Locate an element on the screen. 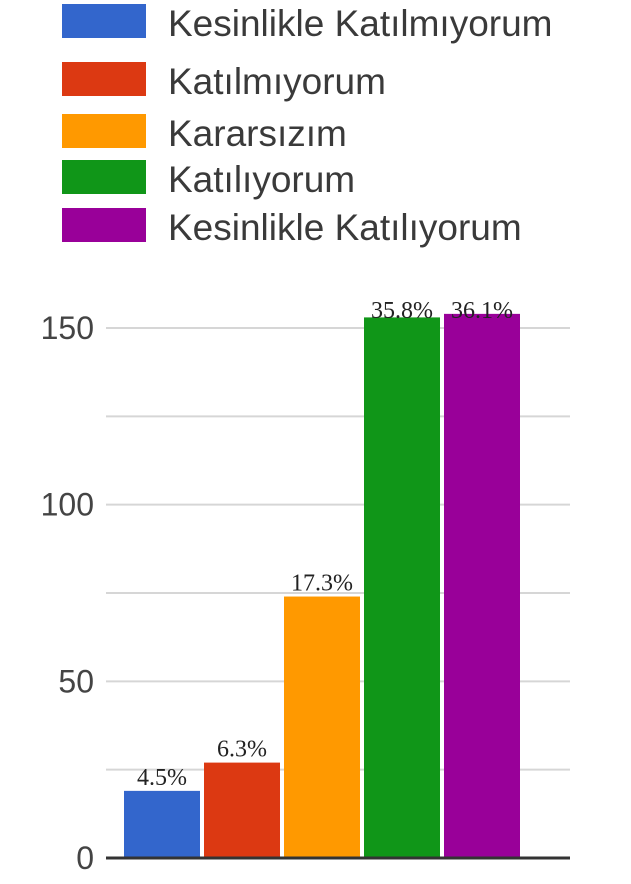 This screenshot has height=884, width=631. legend-item-katilmiyorum: Katılmıyorum is located at coordinates (346, 85).